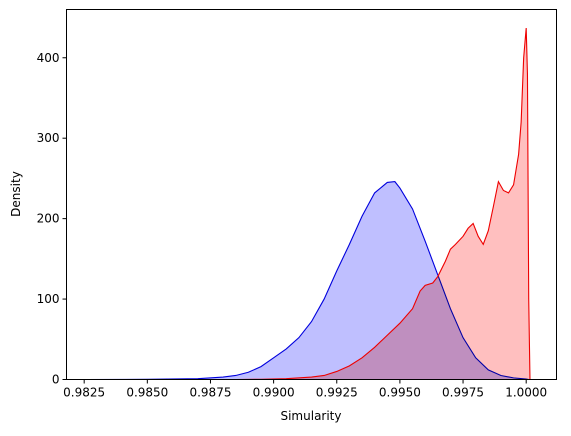 This screenshot has height=436, width=571. Describe the element at coordinates (48, 58) in the screenshot. I see `y-tick-label: 400` at that location.